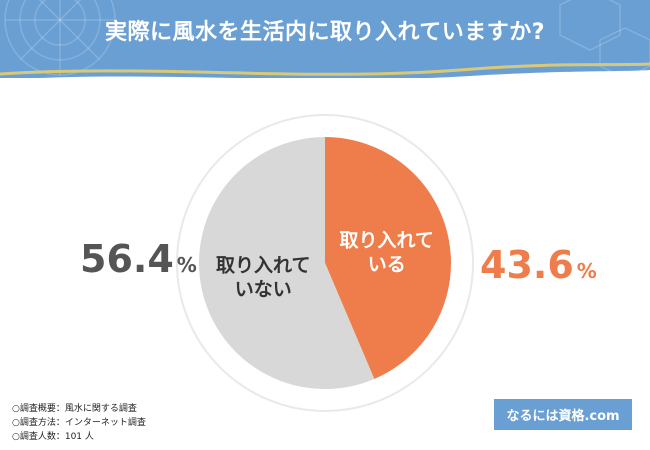  I want to click on survey-note: ○調査方法：インターネット調査, so click(79, 423).